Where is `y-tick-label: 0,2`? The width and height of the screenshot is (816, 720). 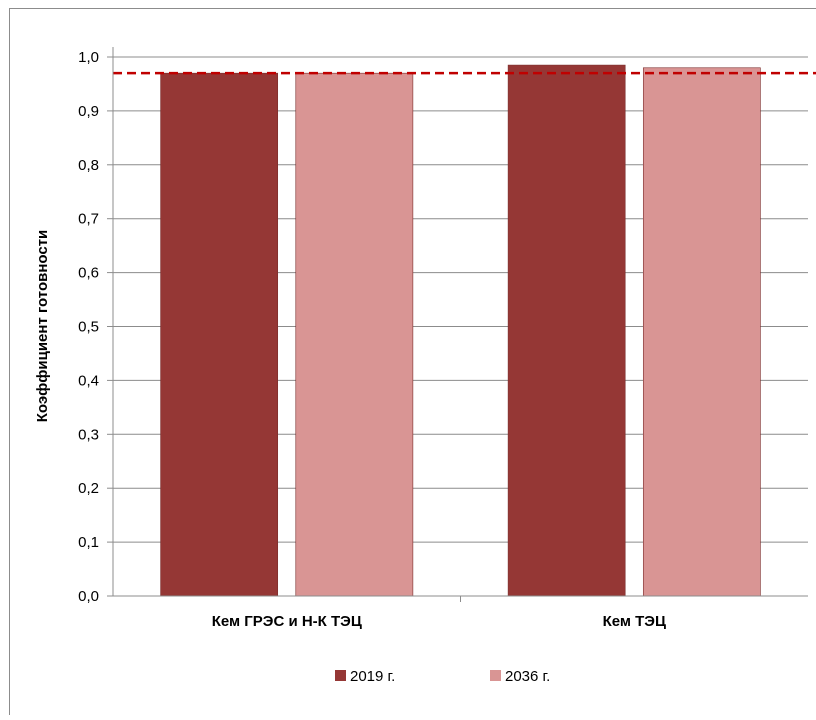
y-tick-label: 0,2 is located at coordinates (88, 488).